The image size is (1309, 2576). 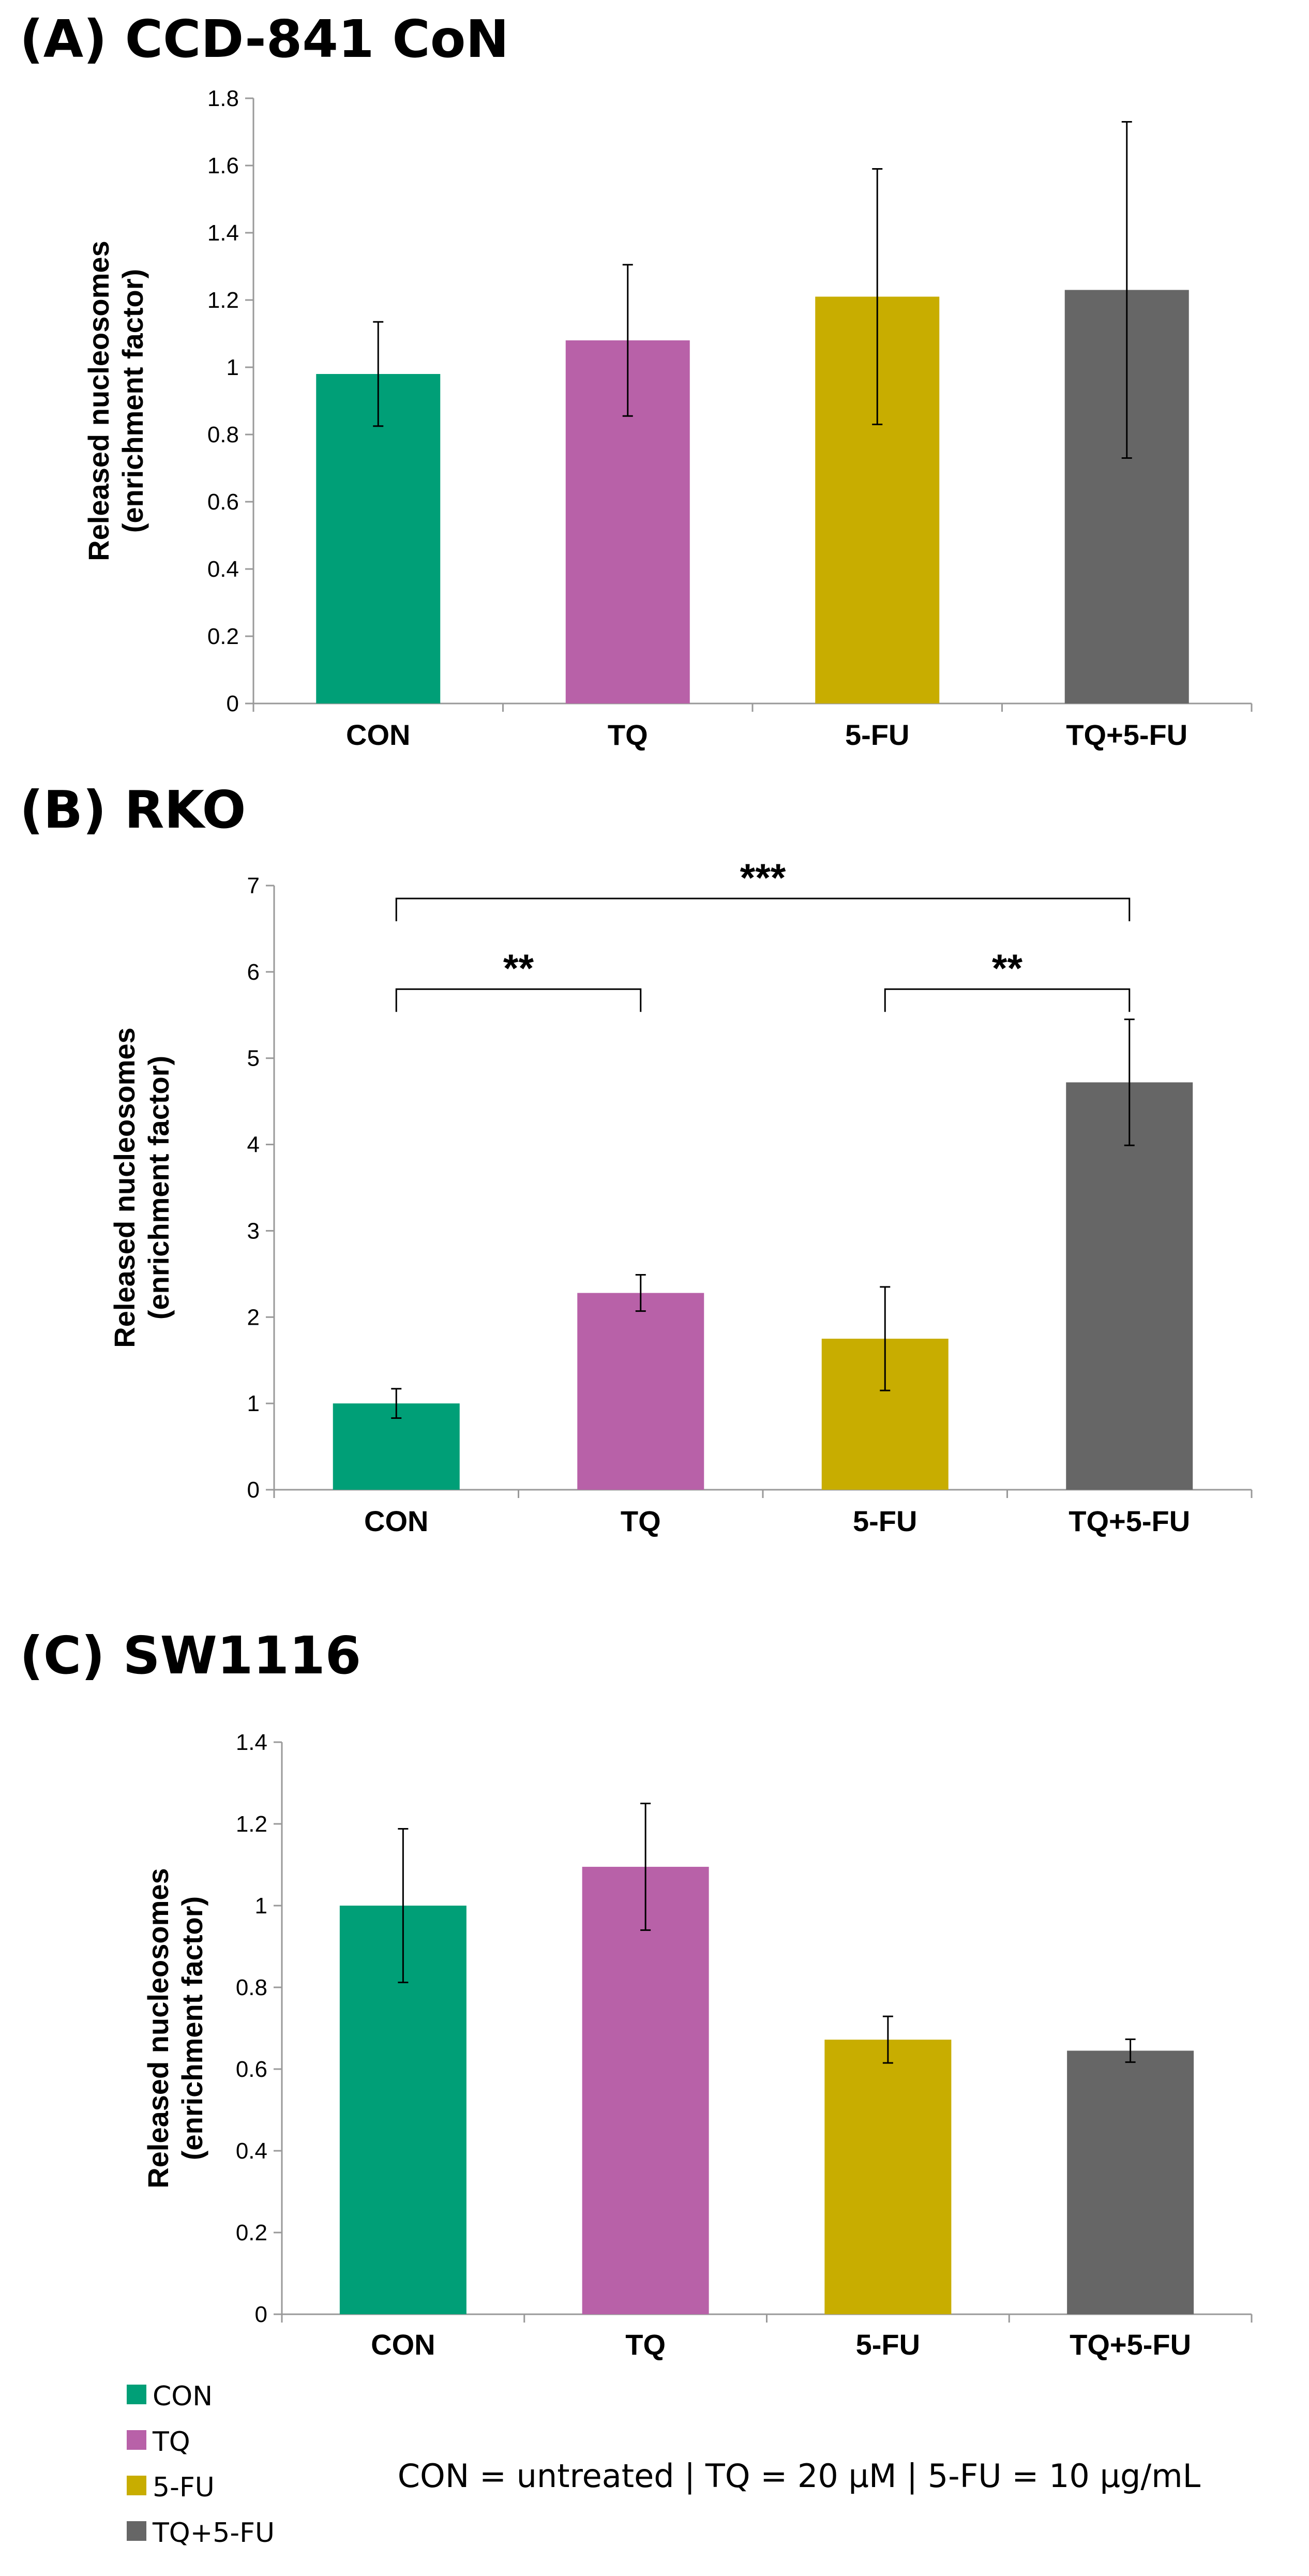 What do you see at coordinates (201, 2465) in the screenshot?
I see `legend: CON TQ 5-FU TQ+5-FU` at bounding box center [201, 2465].